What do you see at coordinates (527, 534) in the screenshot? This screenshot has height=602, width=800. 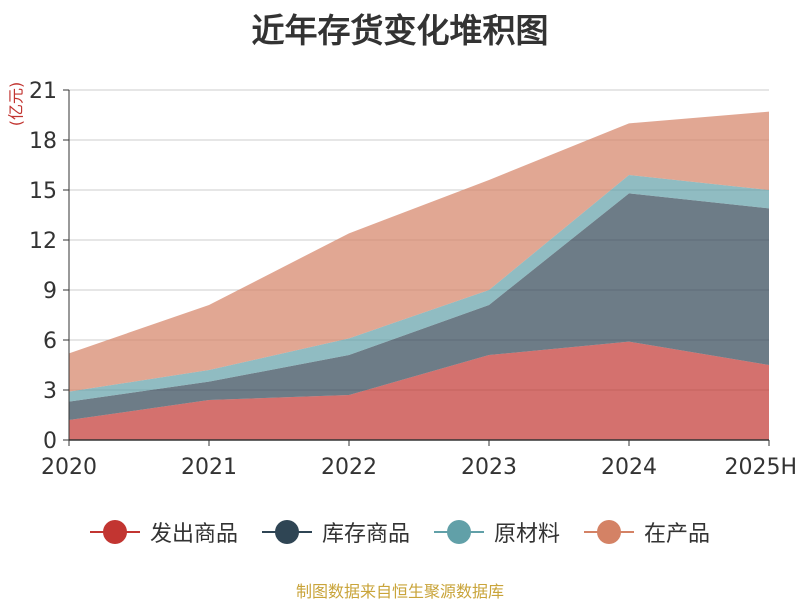 I see `legend-label: 原材料` at bounding box center [527, 534].